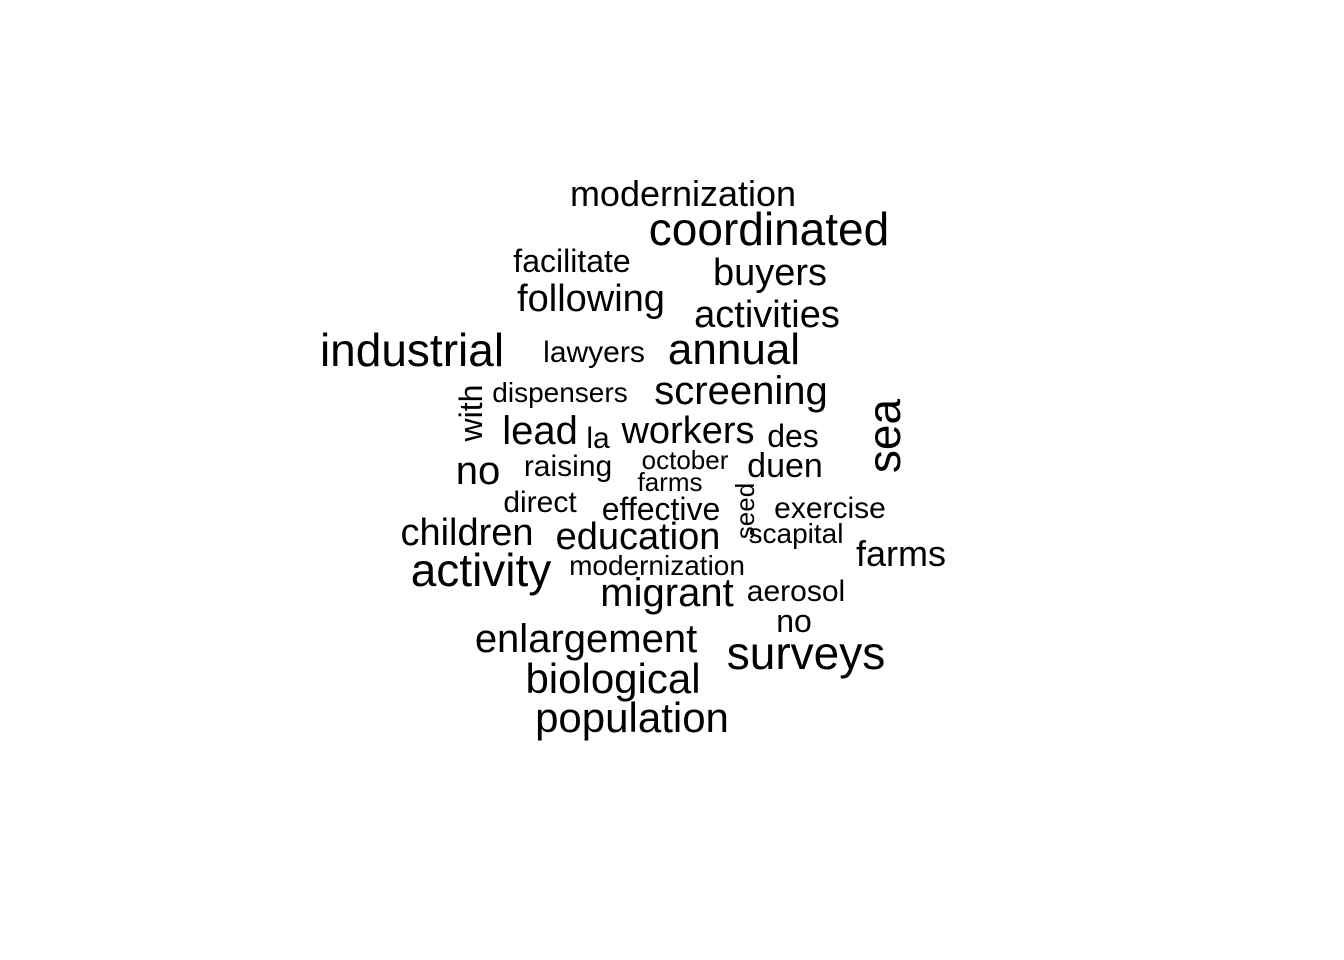 The image size is (1344, 960). Describe the element at coordinates (901, 553) in the screenshot. I see `word-farms-large: farms` at that location.